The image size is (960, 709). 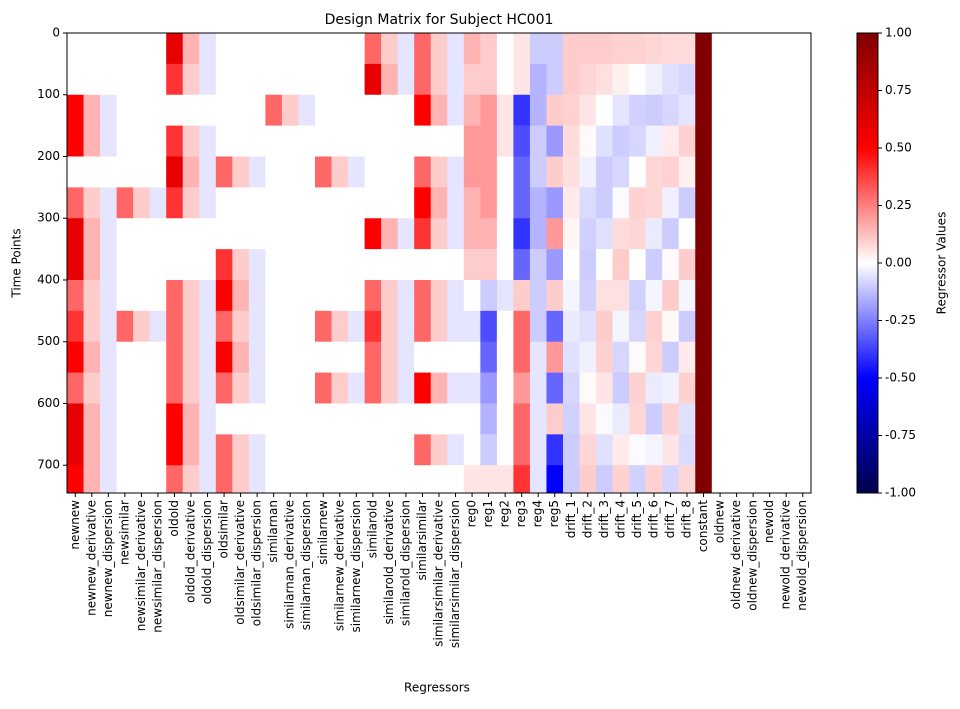 I want to click on x-tick-label: oldnew_derivative, so click(x=736, y=554).